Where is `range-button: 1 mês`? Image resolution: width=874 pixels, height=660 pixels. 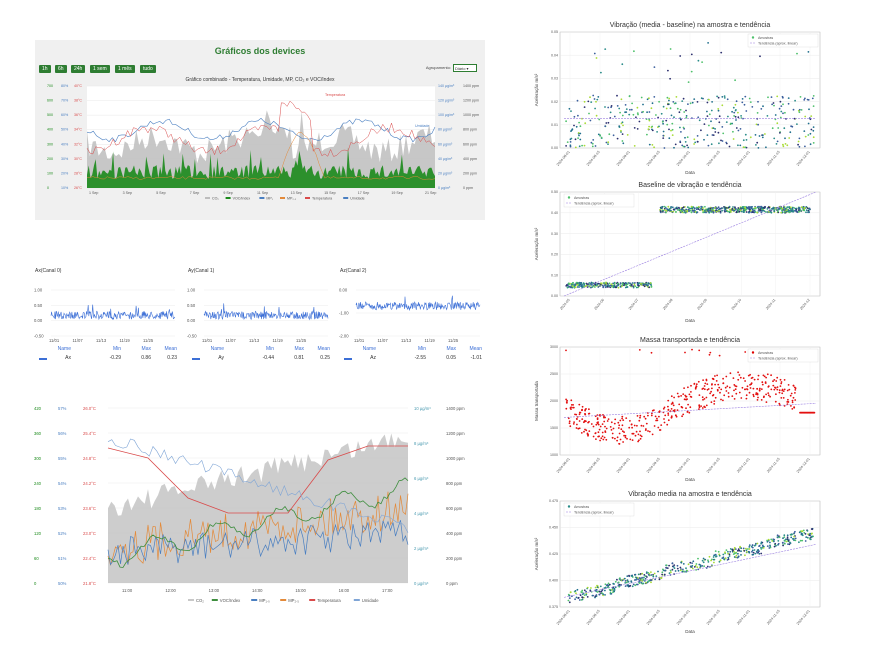 range-button: 1 mês is located at coordinates (125, 69).